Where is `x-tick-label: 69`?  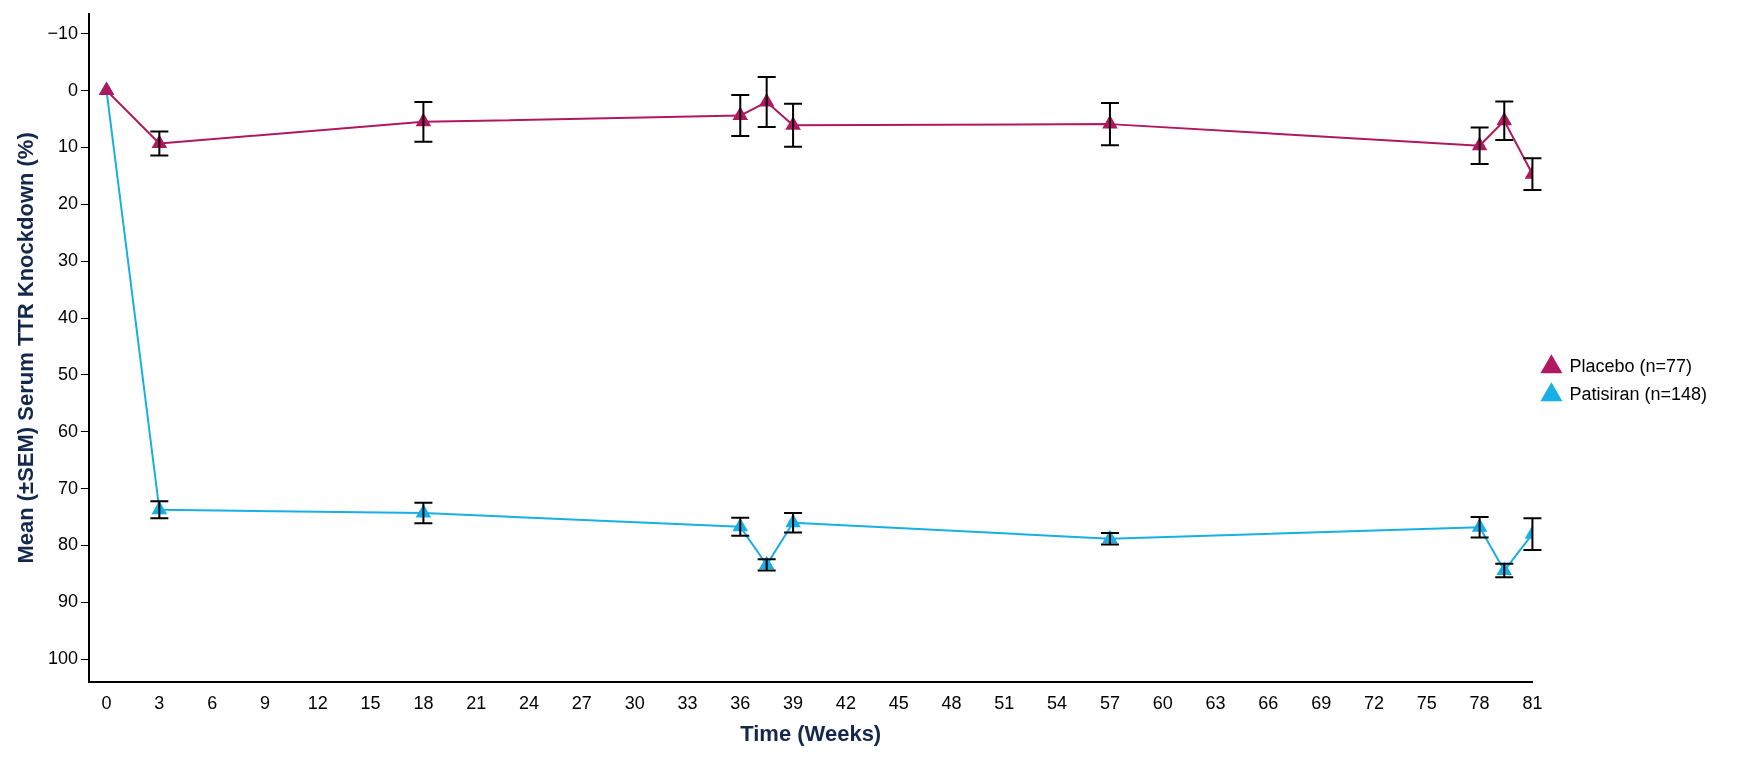 x-tick-label: 69 is located at coordinates (1321, 702).